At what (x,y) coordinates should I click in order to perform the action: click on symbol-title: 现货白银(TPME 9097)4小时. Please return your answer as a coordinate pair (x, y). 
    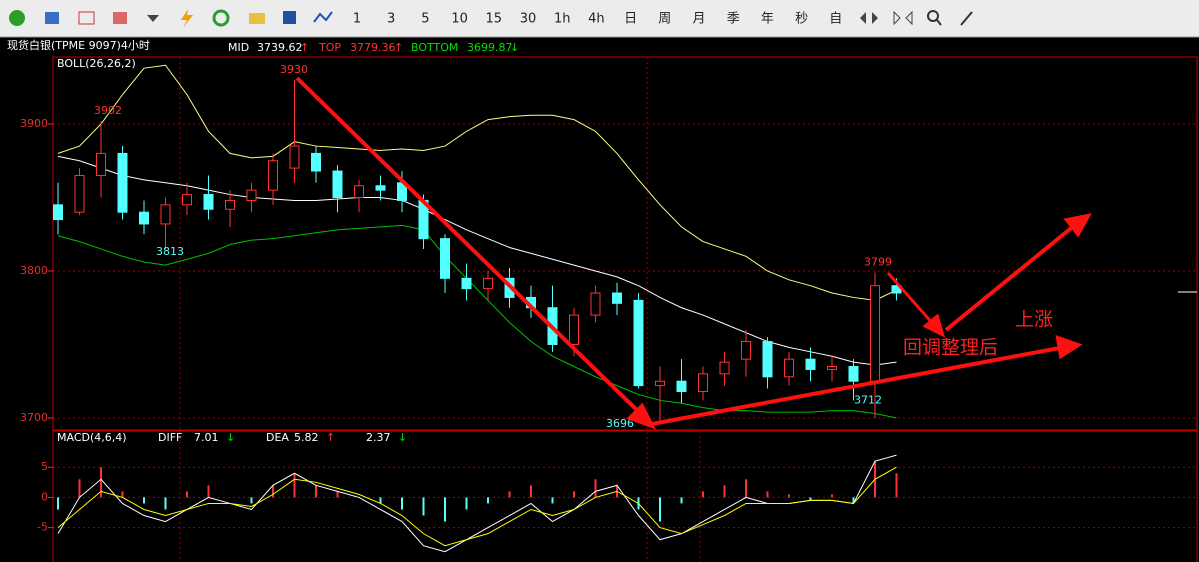
    Looking at the image, I should click on (78, 45).